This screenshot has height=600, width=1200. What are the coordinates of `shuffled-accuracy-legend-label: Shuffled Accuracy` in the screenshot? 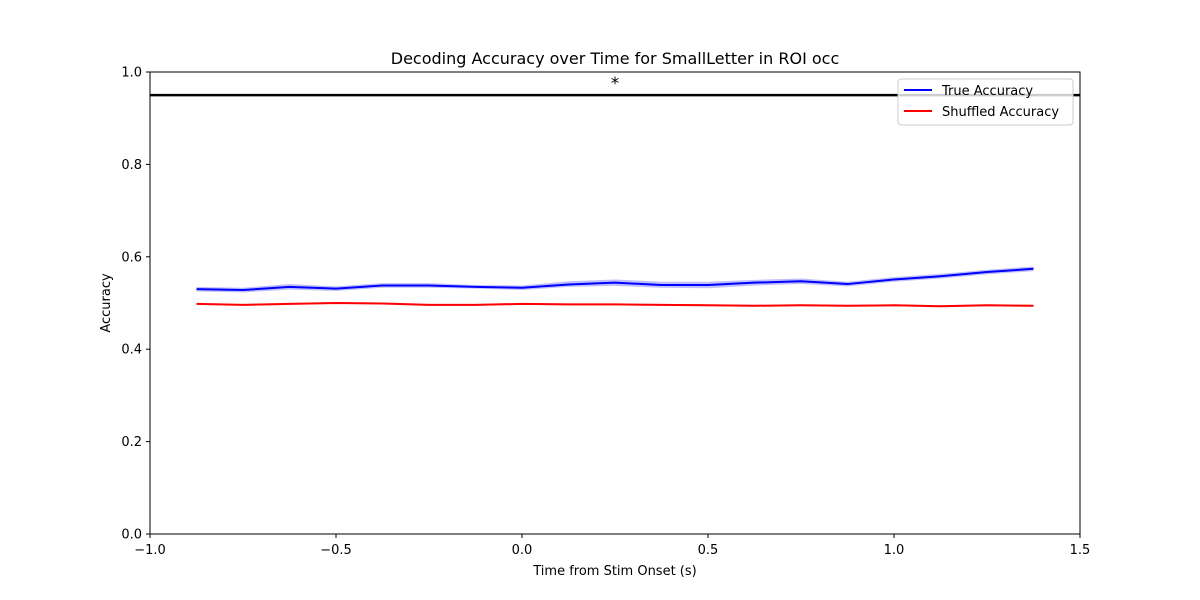 It's located at (1000, 112).